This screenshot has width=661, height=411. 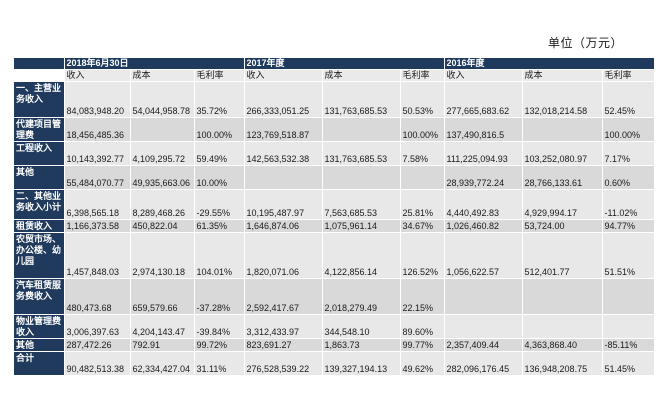 What do you see at coordinates (97, 255) in the screenshot?
I see `table-cell: 1,457,848.03` at bounding box center [97, 255].